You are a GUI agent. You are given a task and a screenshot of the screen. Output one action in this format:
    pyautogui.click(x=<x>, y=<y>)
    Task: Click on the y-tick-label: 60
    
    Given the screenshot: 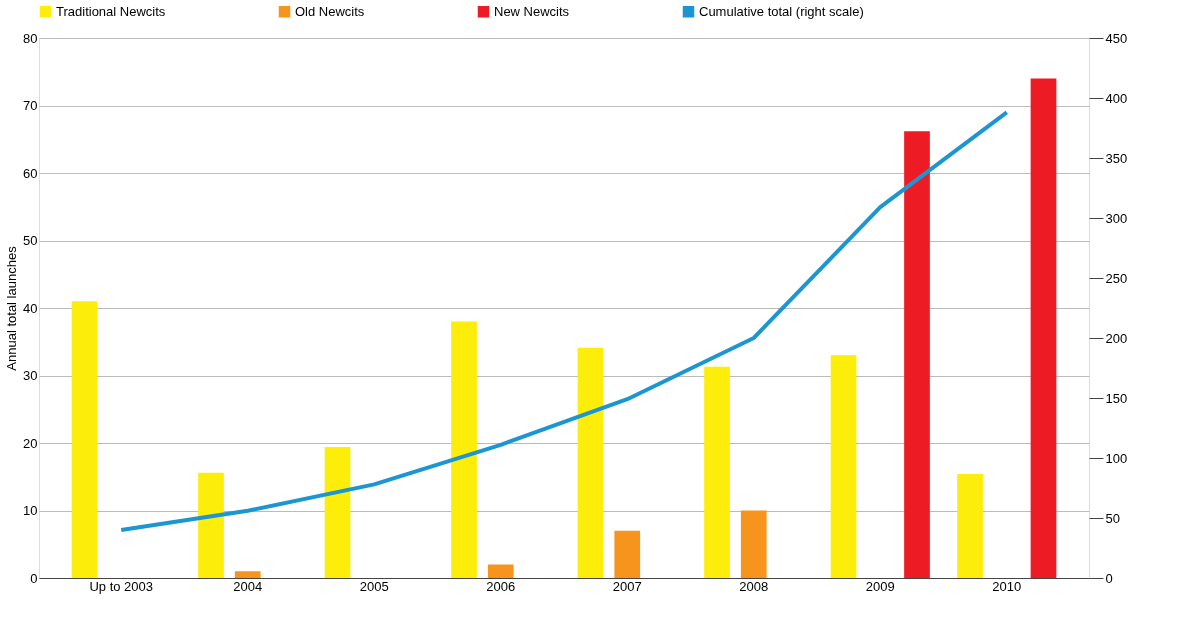 What is the action you would take?
    pyautogui.click(x=30, y=173)
    